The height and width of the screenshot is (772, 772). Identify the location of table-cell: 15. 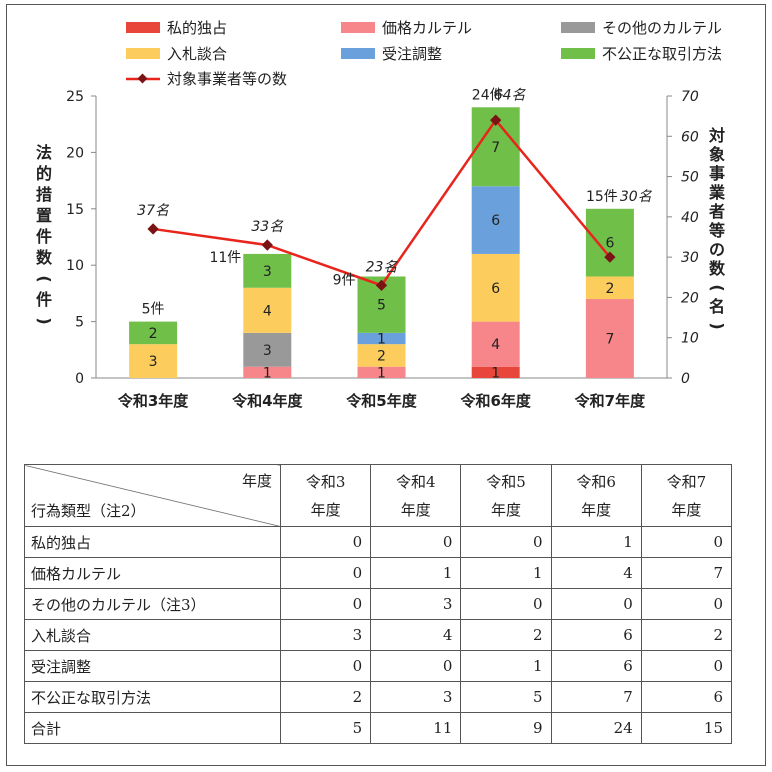
(686, 728).